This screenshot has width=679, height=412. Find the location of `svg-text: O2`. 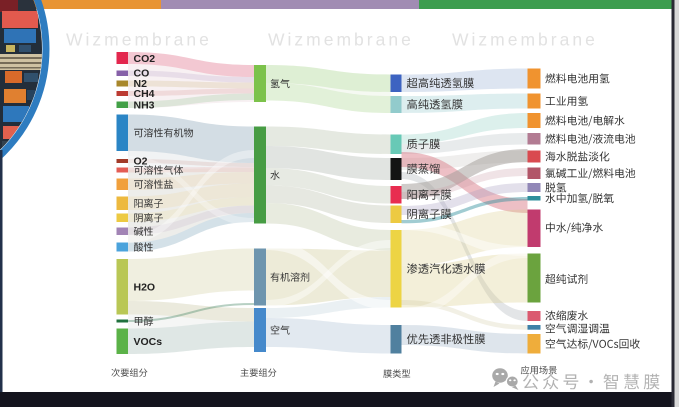

svg-text: O2 is located at coordinates (141, 162).